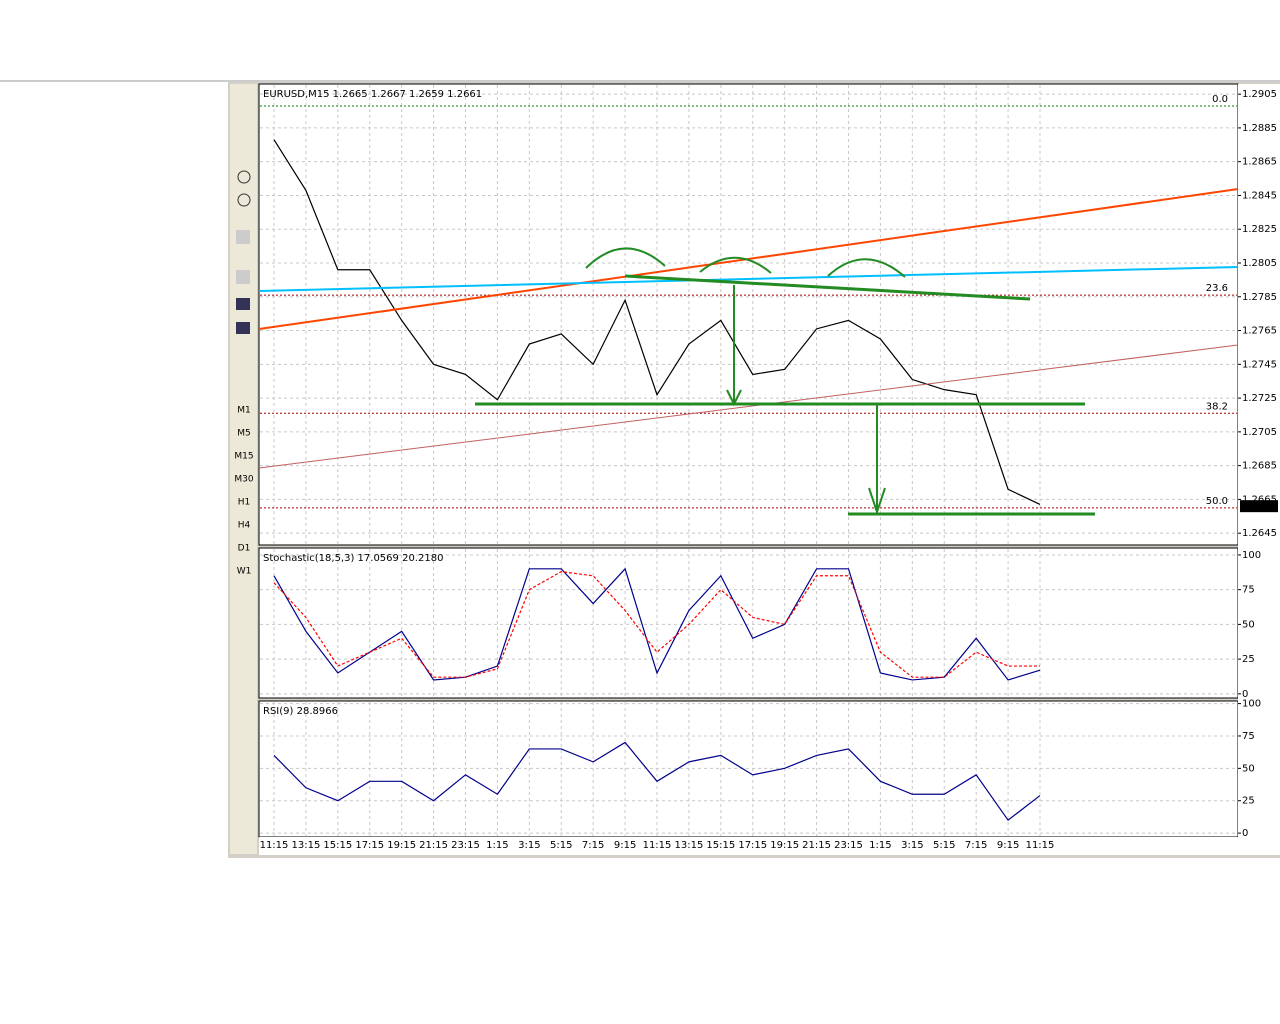  I want to click on head-arc, so click(735, 265).